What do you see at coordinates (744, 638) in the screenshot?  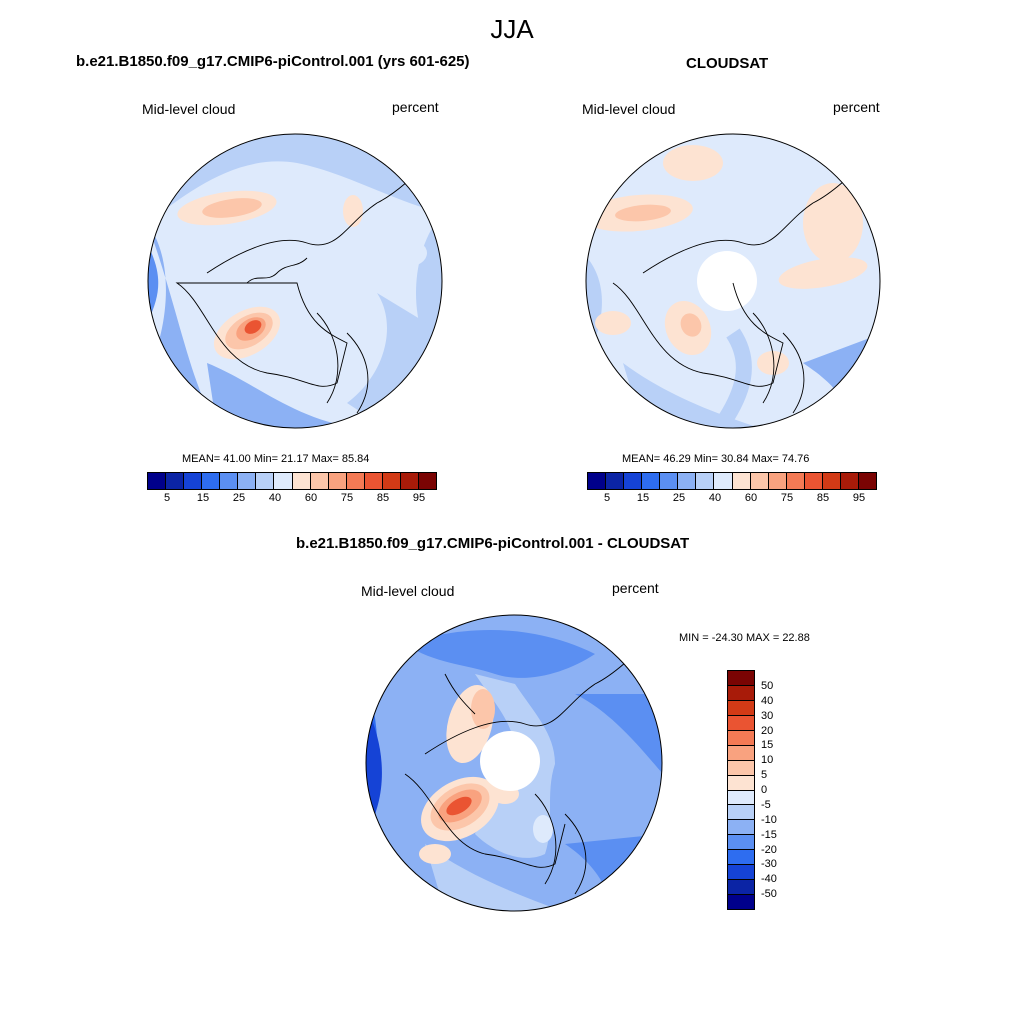 I see `panel3-stats: MIN = -24.30 MAX = 22.88` at bounding box center [744, 638].